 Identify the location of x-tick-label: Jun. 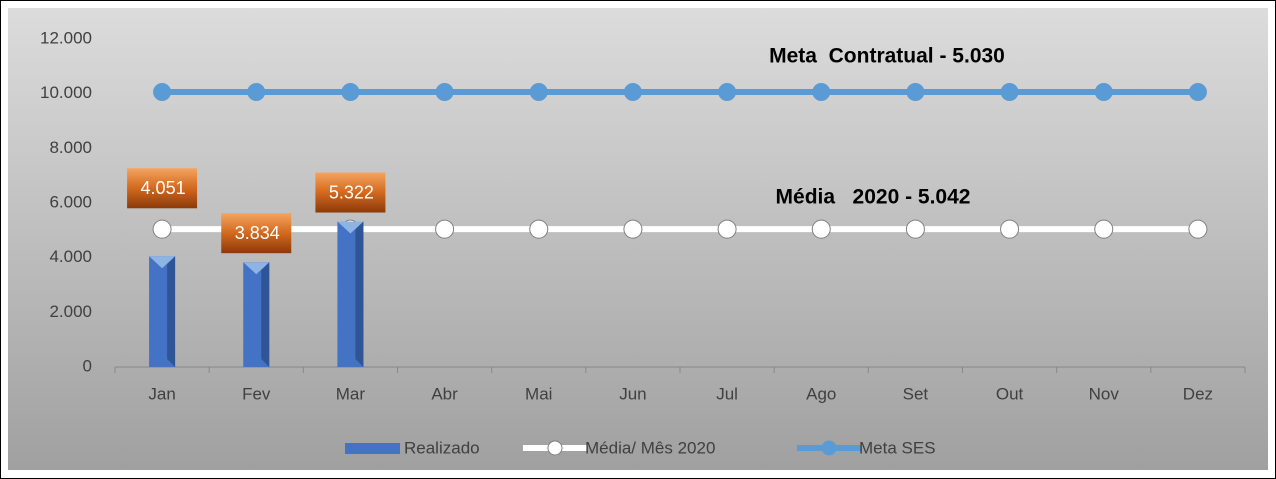
(632, 393).